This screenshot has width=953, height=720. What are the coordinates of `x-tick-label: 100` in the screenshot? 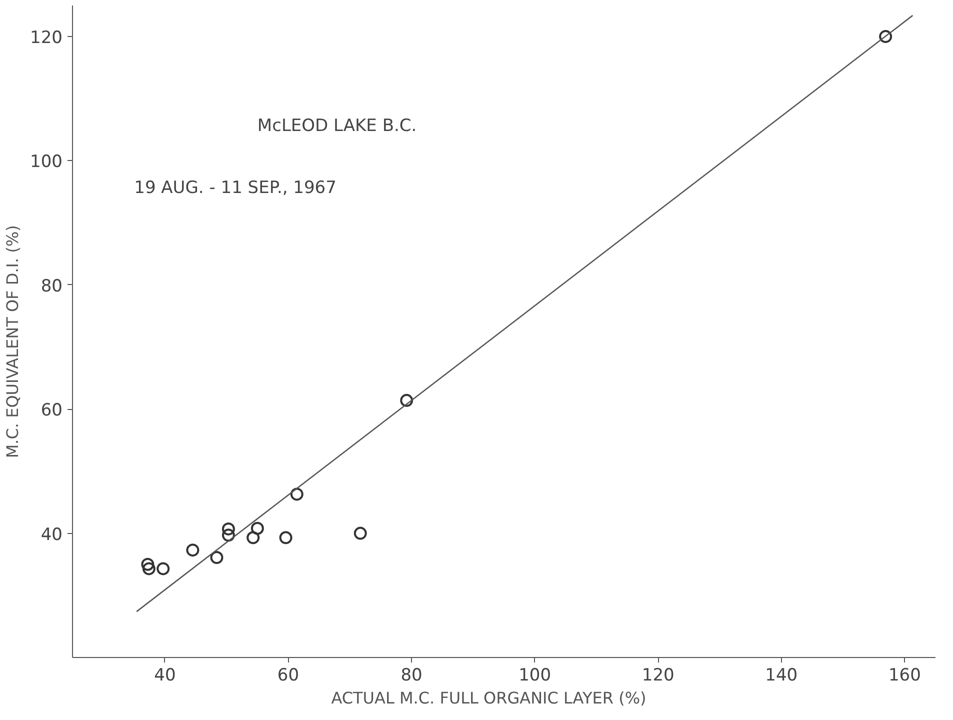 It's located at (535, 676).